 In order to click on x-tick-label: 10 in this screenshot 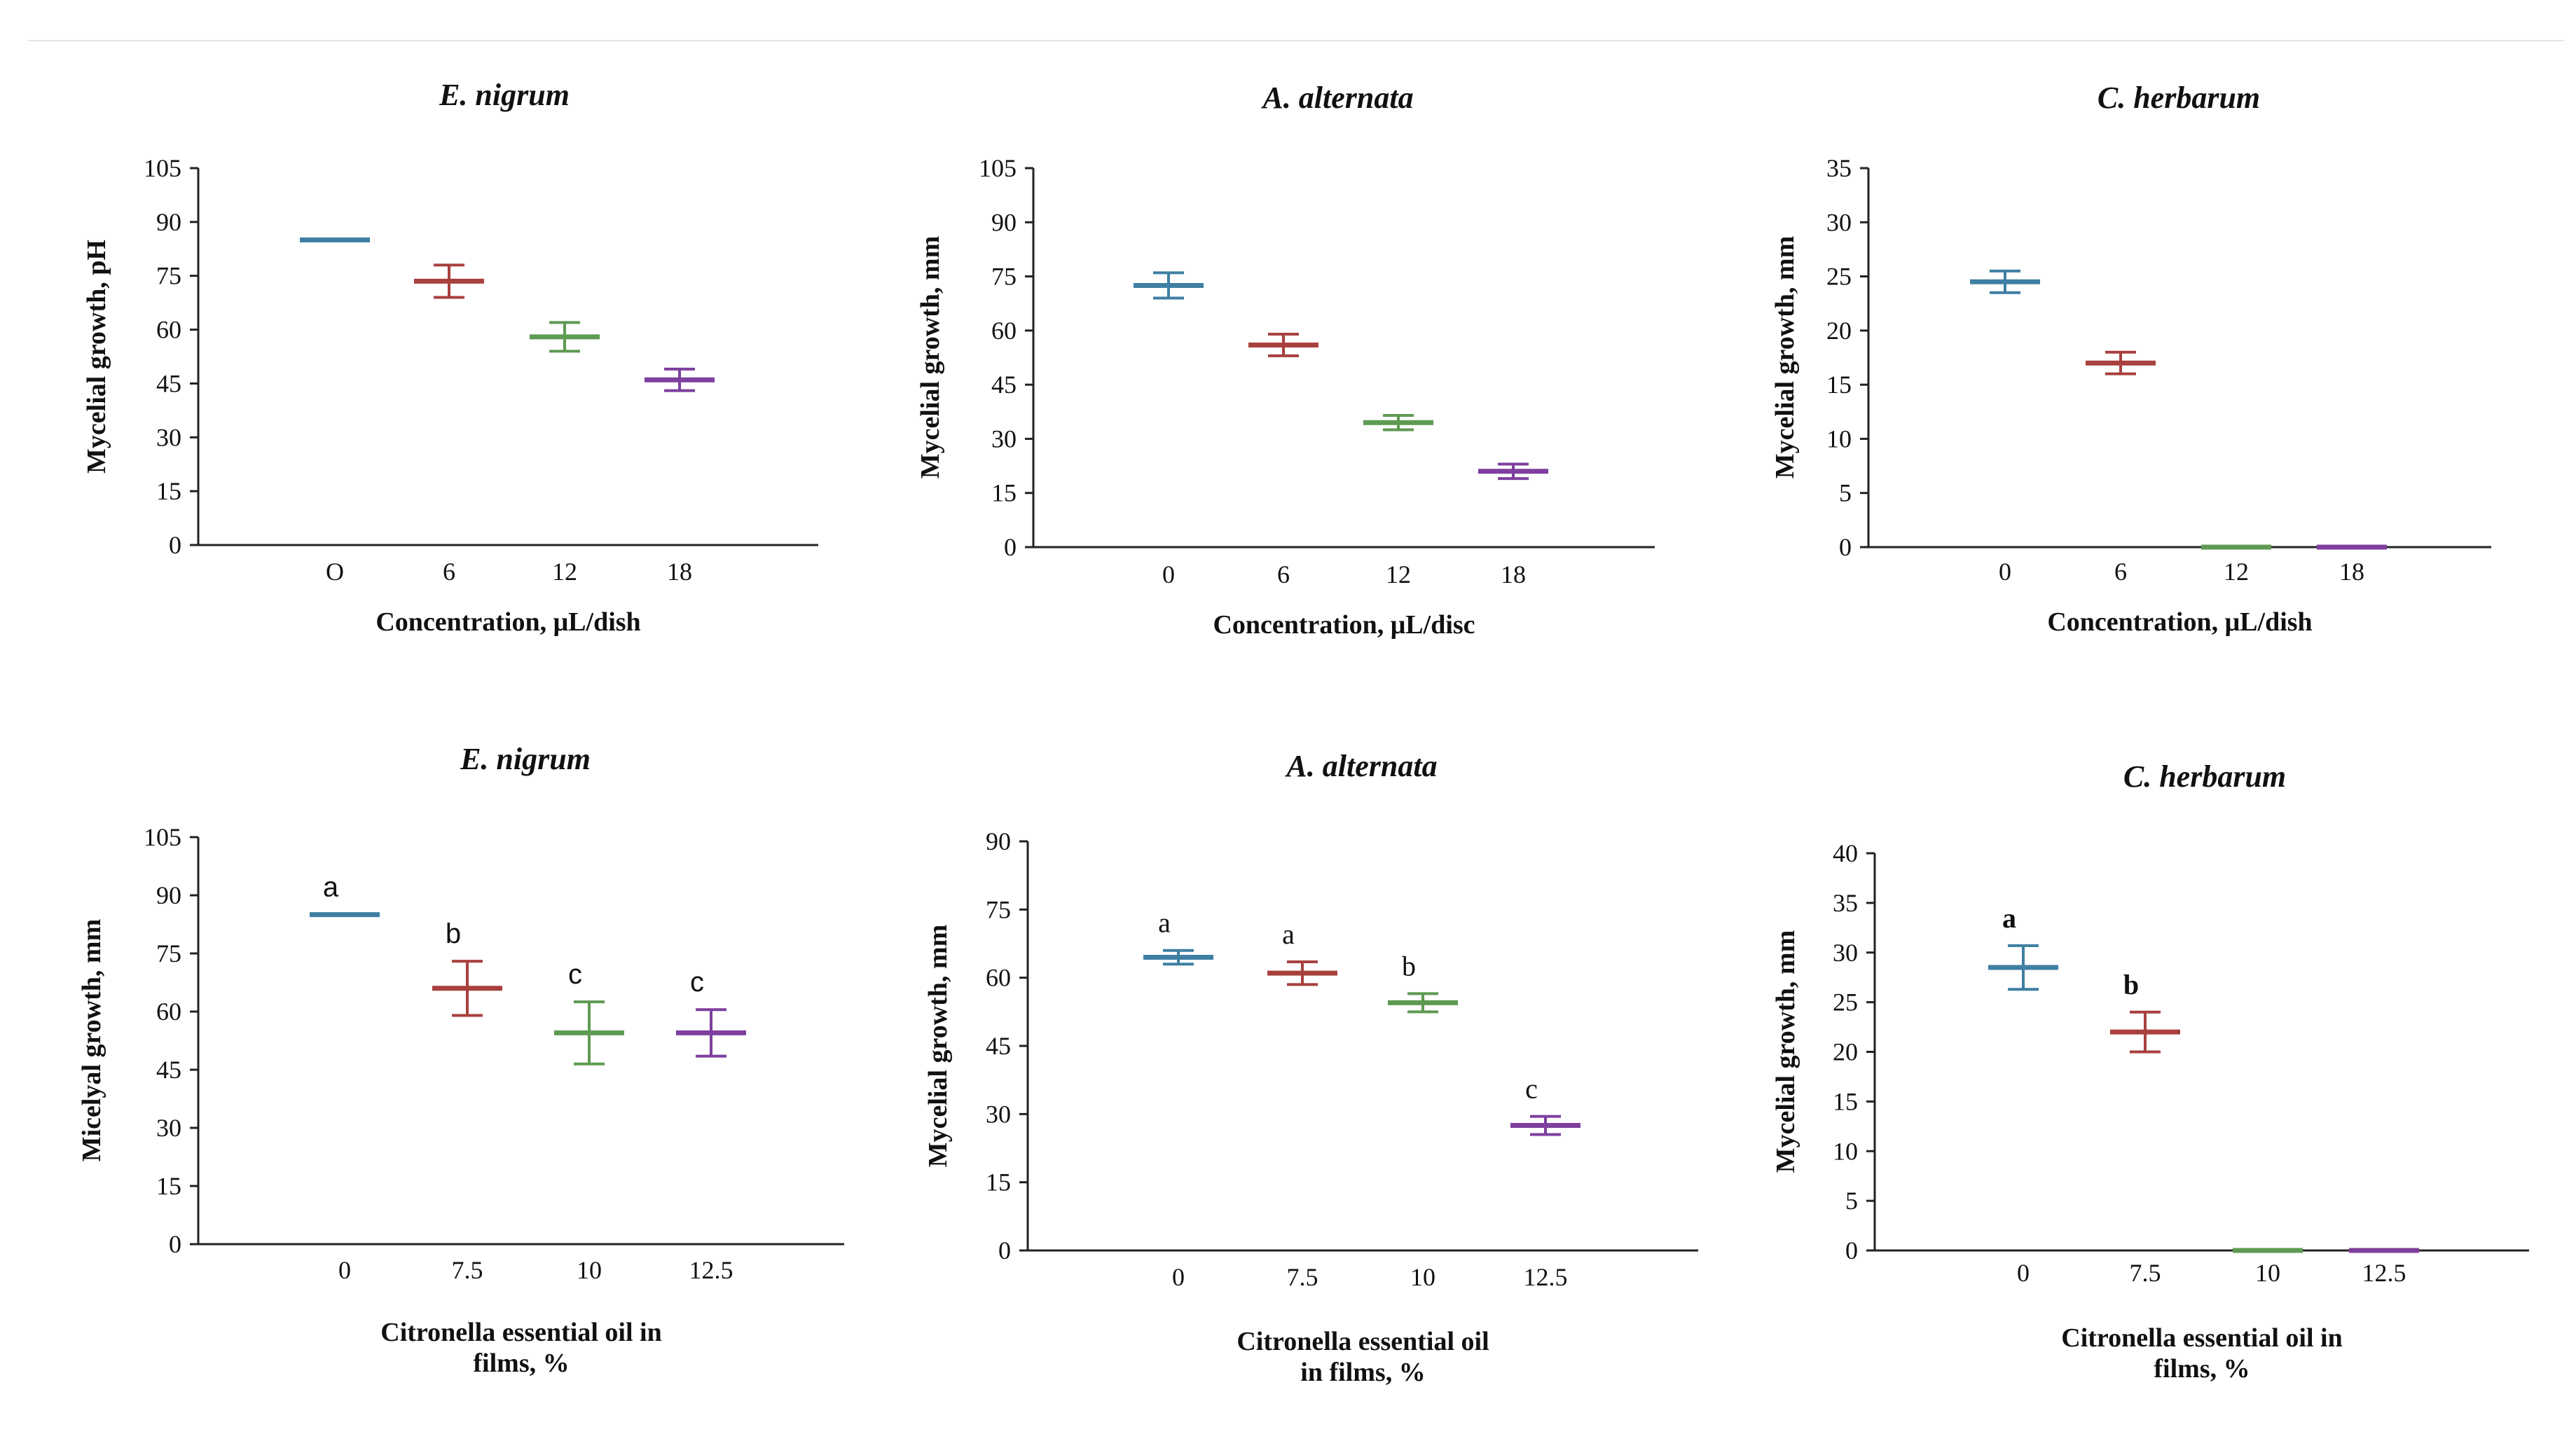, I will do `click(2267, 1273)`.